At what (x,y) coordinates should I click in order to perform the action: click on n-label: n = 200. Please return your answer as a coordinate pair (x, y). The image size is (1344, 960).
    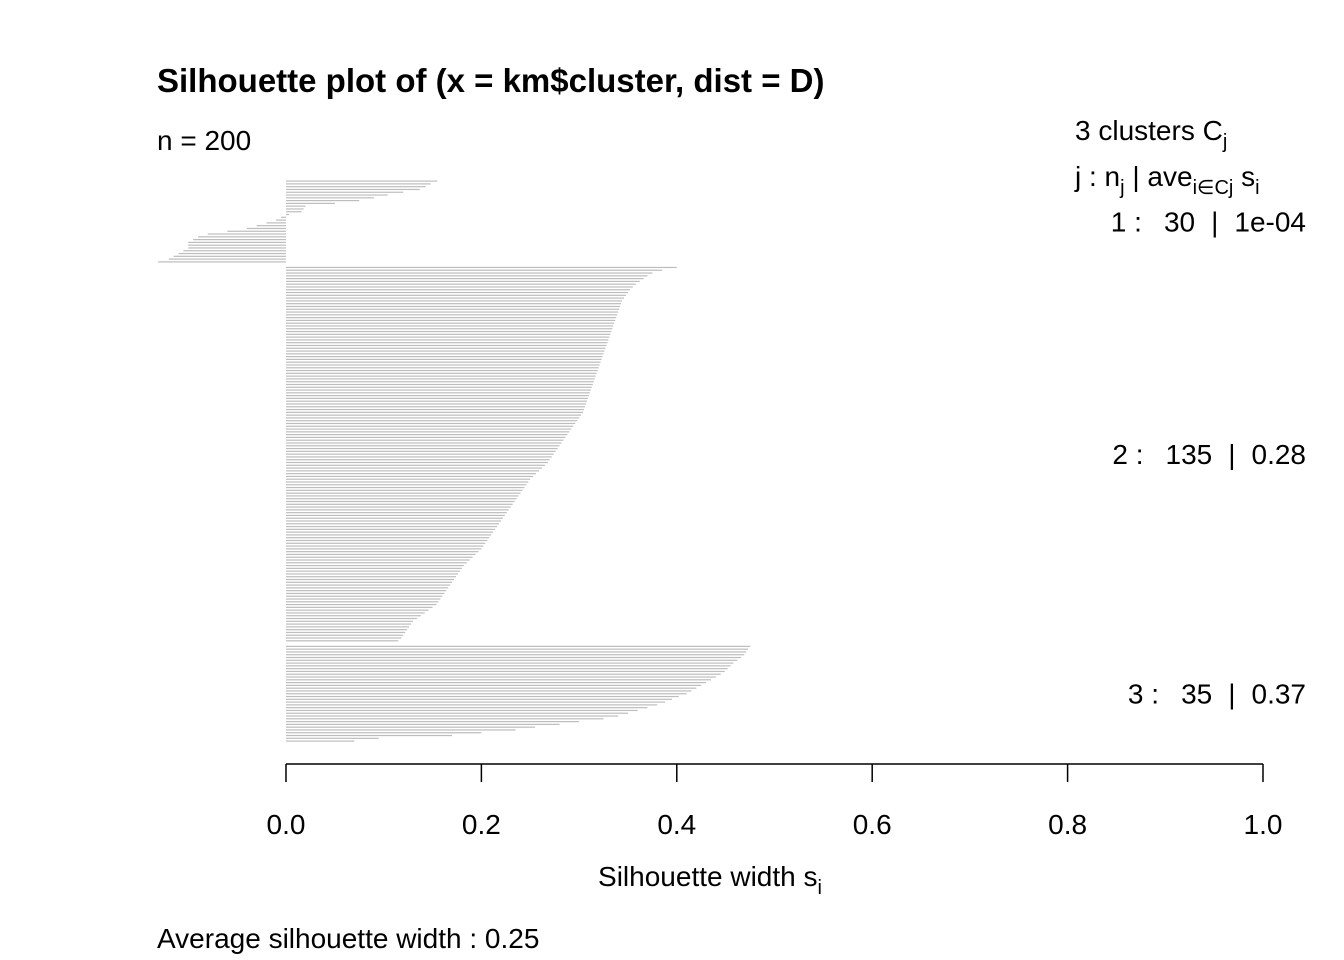
    Looking at the image, I should click on (204, 140).